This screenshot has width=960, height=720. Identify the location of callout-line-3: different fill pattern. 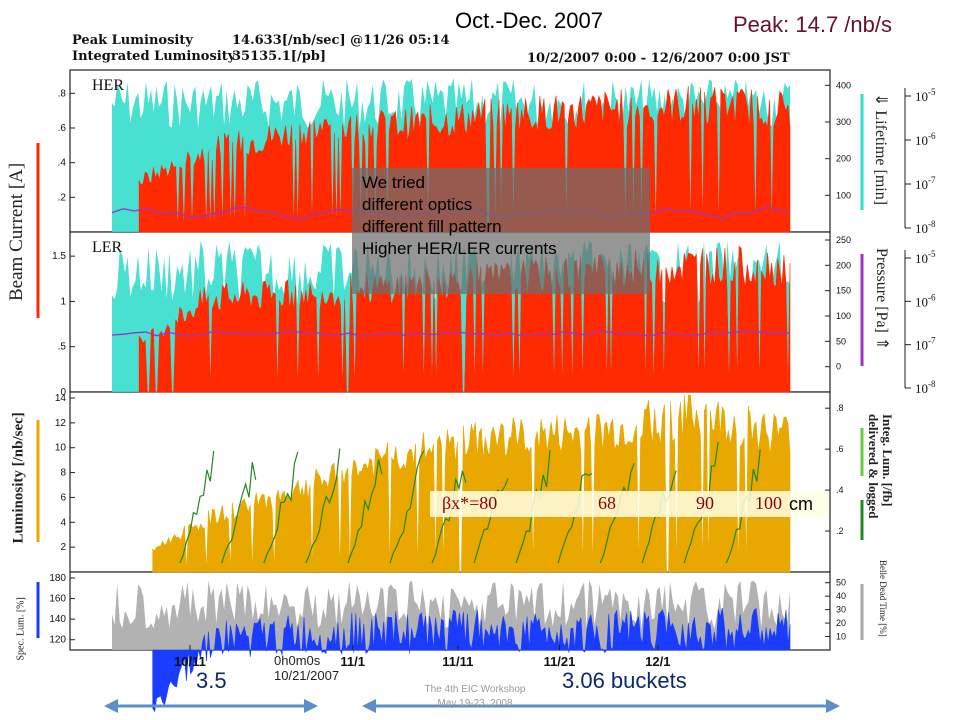
(432, 226).